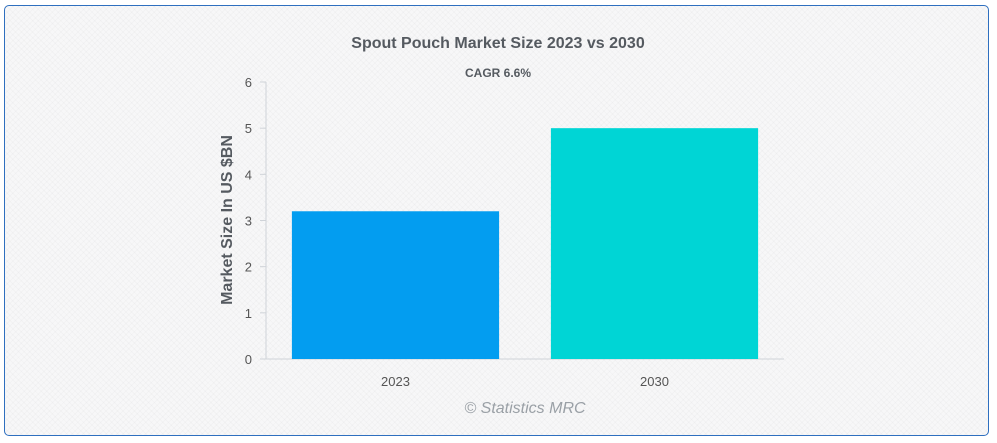 This screenshot has height=443, width=997. I want to click on y-tick-label: 3, so click(248, 221).